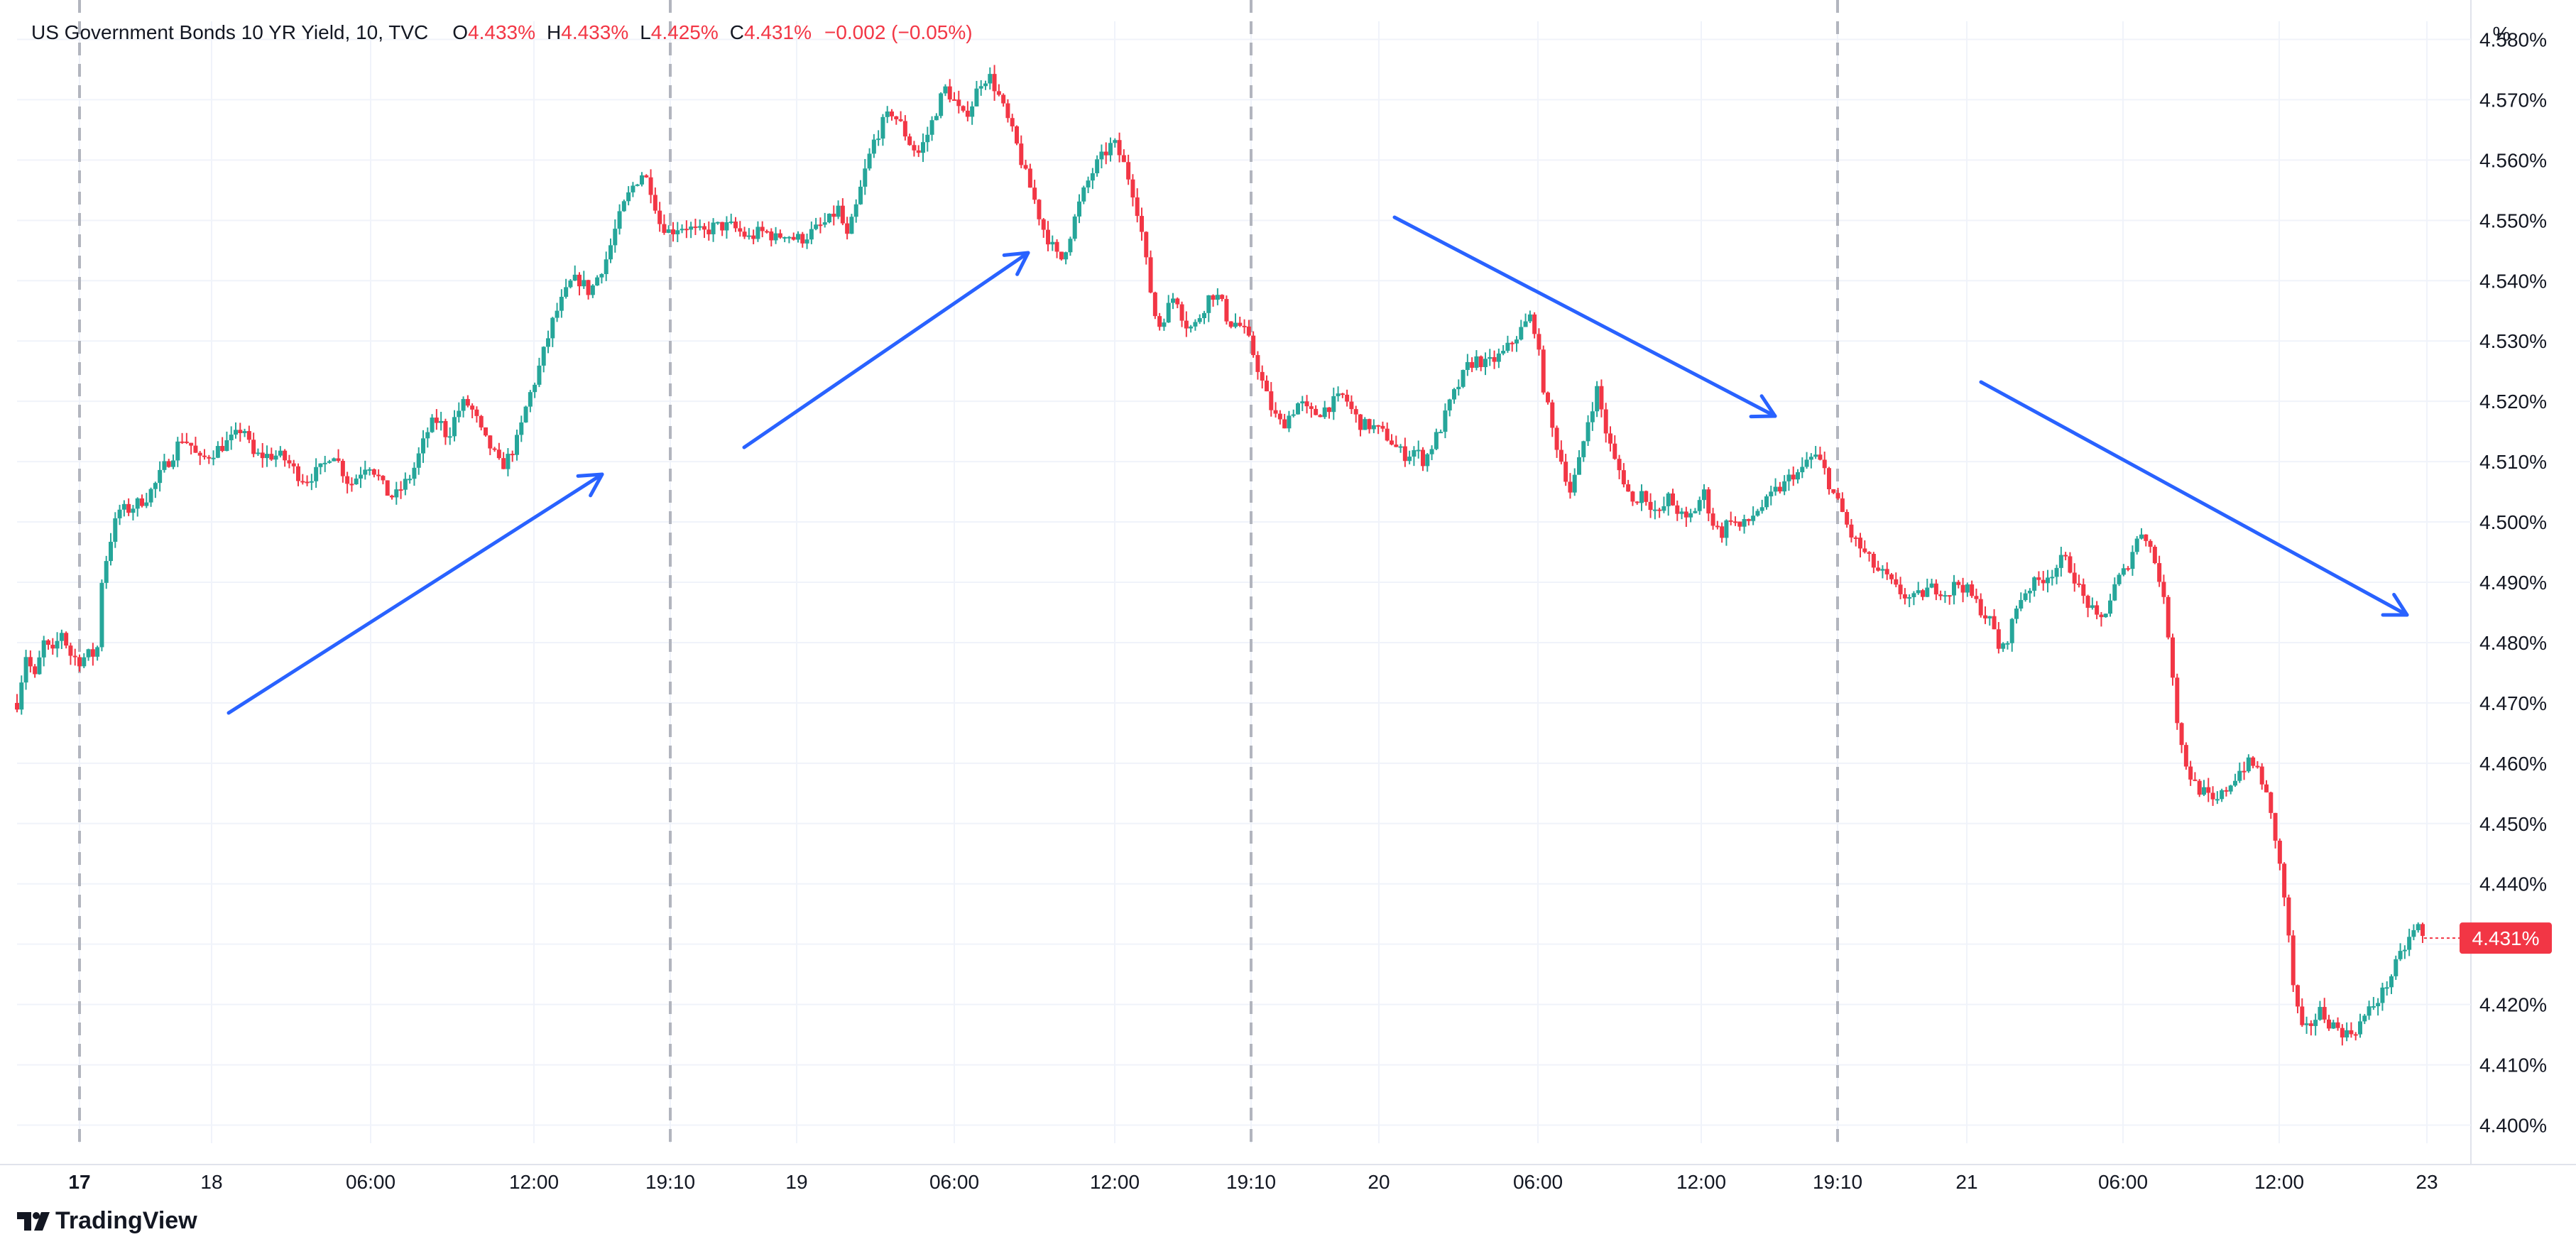 Image resolution: width=2576 pixels, height=1254 pixels. I want to click on arrow-shaft, so click(886, 350).